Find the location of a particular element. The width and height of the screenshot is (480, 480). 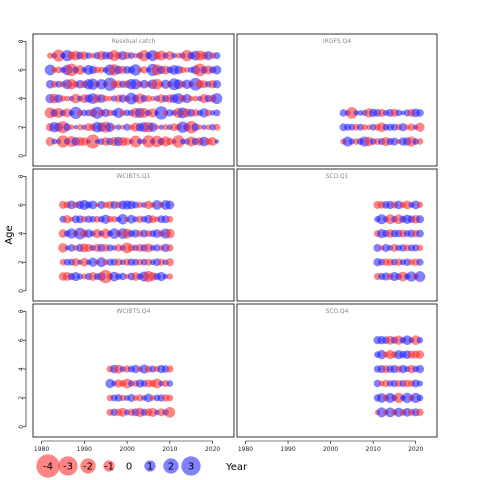

y-axis-1: 0 2 4 6 8 is located at coordinates (22, 98).